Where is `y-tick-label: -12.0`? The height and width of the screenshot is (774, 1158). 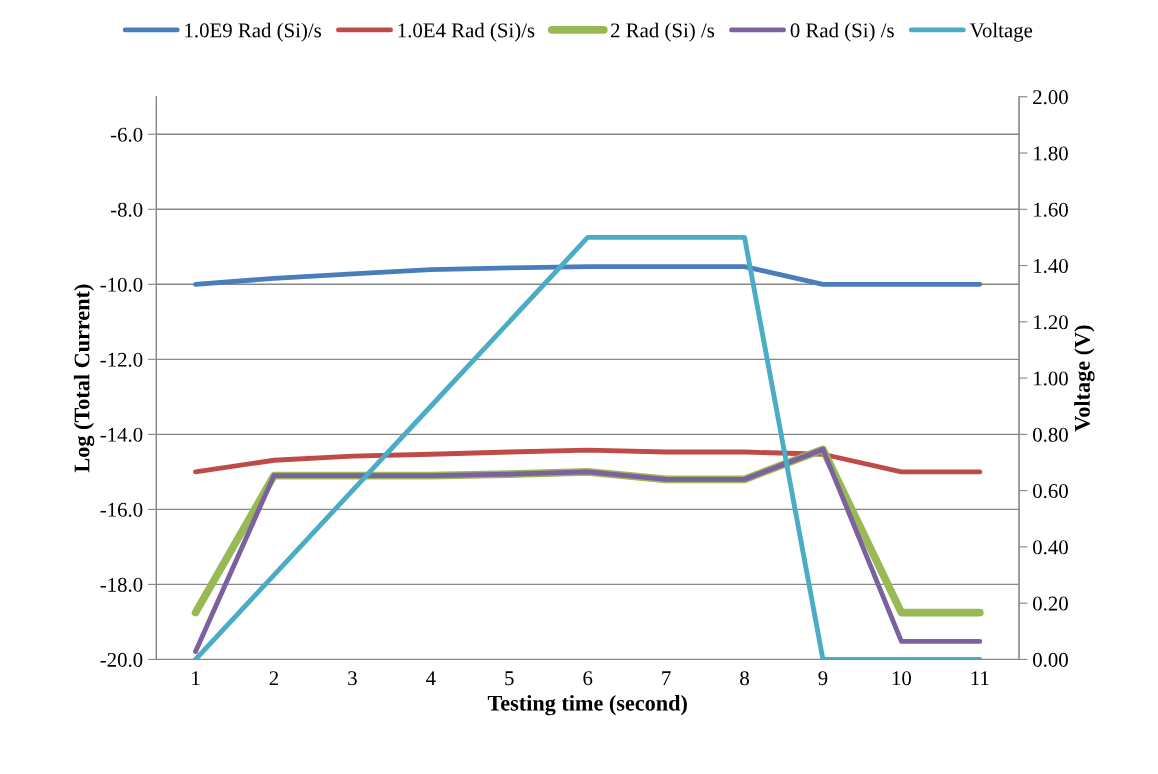
y-tick-label: -12.0 is located at coordinates (121, 359).